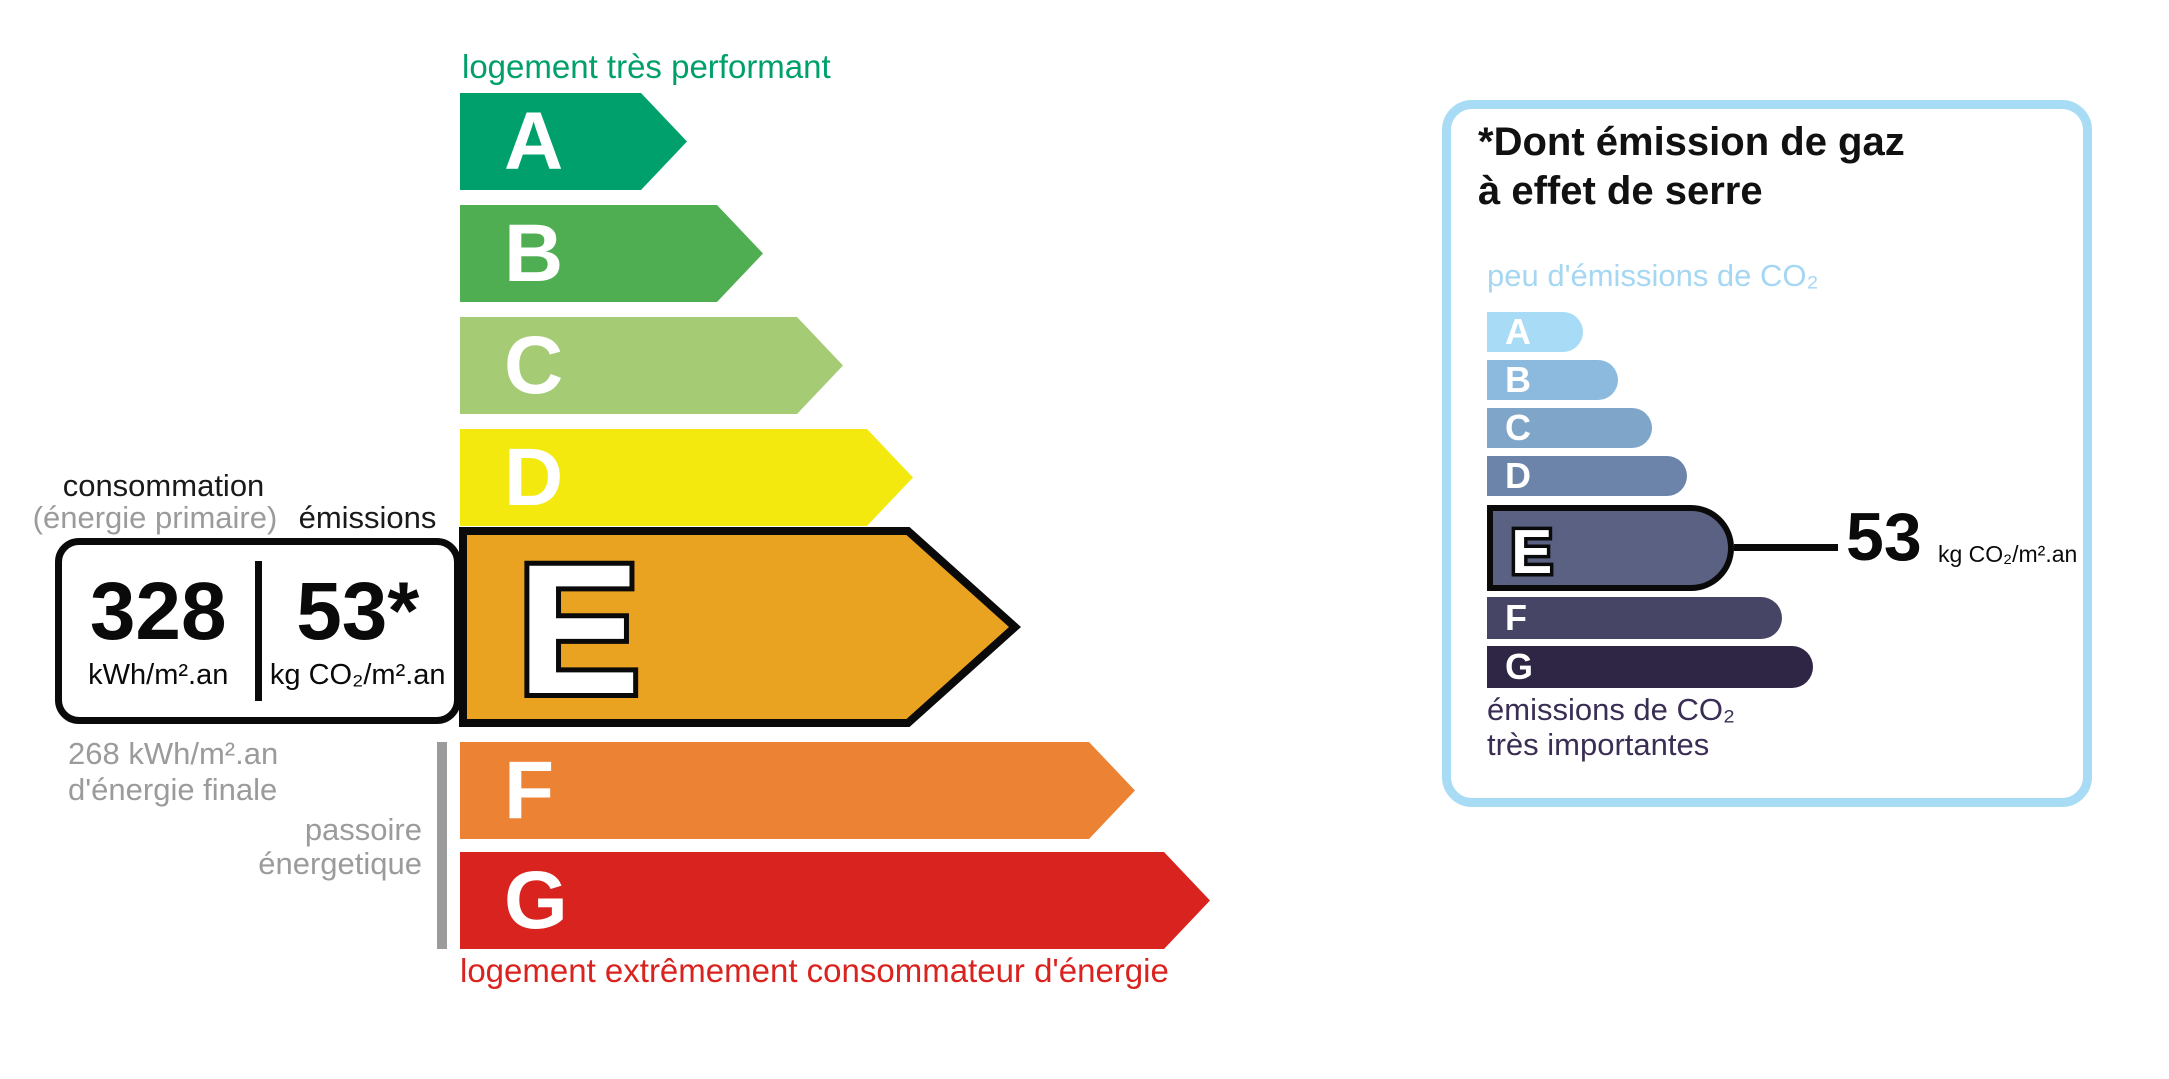 The image size is (2169, 1079). I want to click on value-box-divider, so click(258, 631).